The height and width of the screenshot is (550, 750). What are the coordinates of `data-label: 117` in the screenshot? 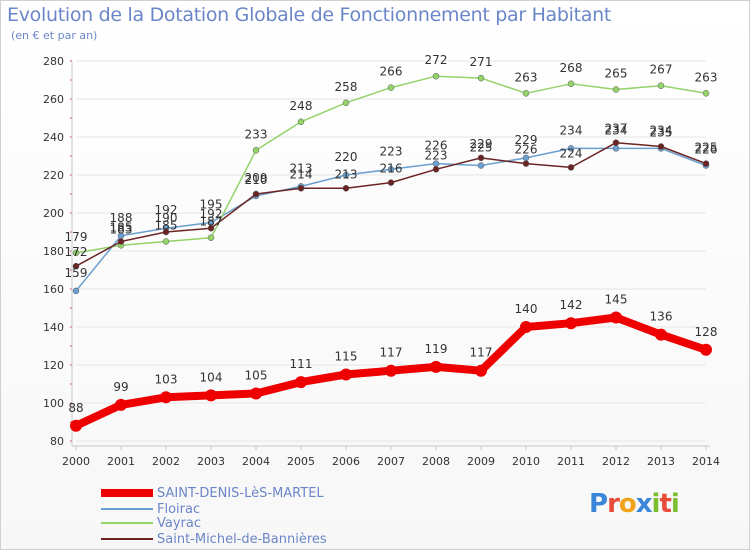 It's located at (481, 353).